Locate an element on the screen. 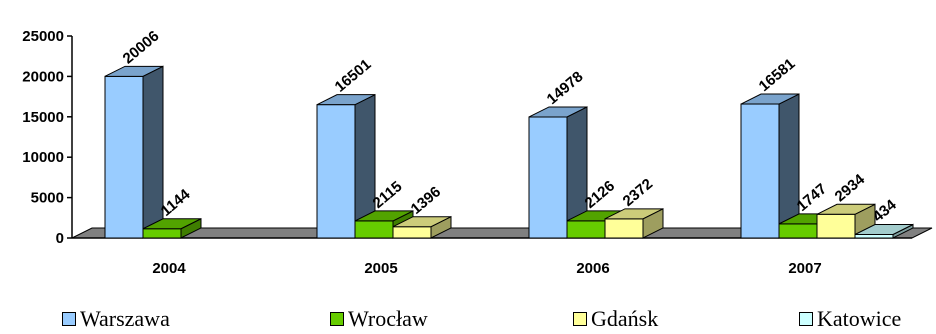 The image size is (936, 334). legend-item-katowice: Katowice is located at coordinates (850, 319).